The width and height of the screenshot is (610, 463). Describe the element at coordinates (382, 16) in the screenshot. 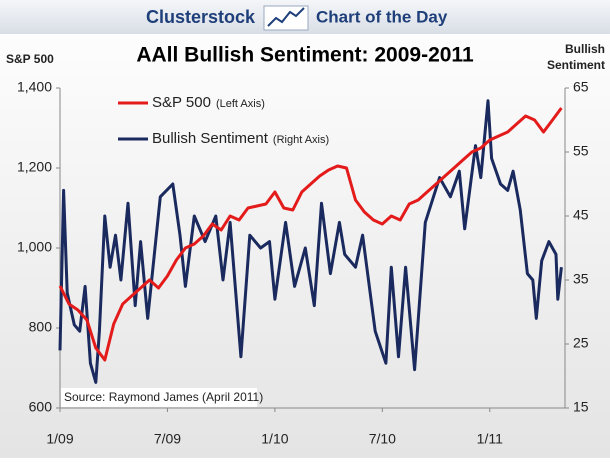

I see `tagline: Chart of the Day` at that location.